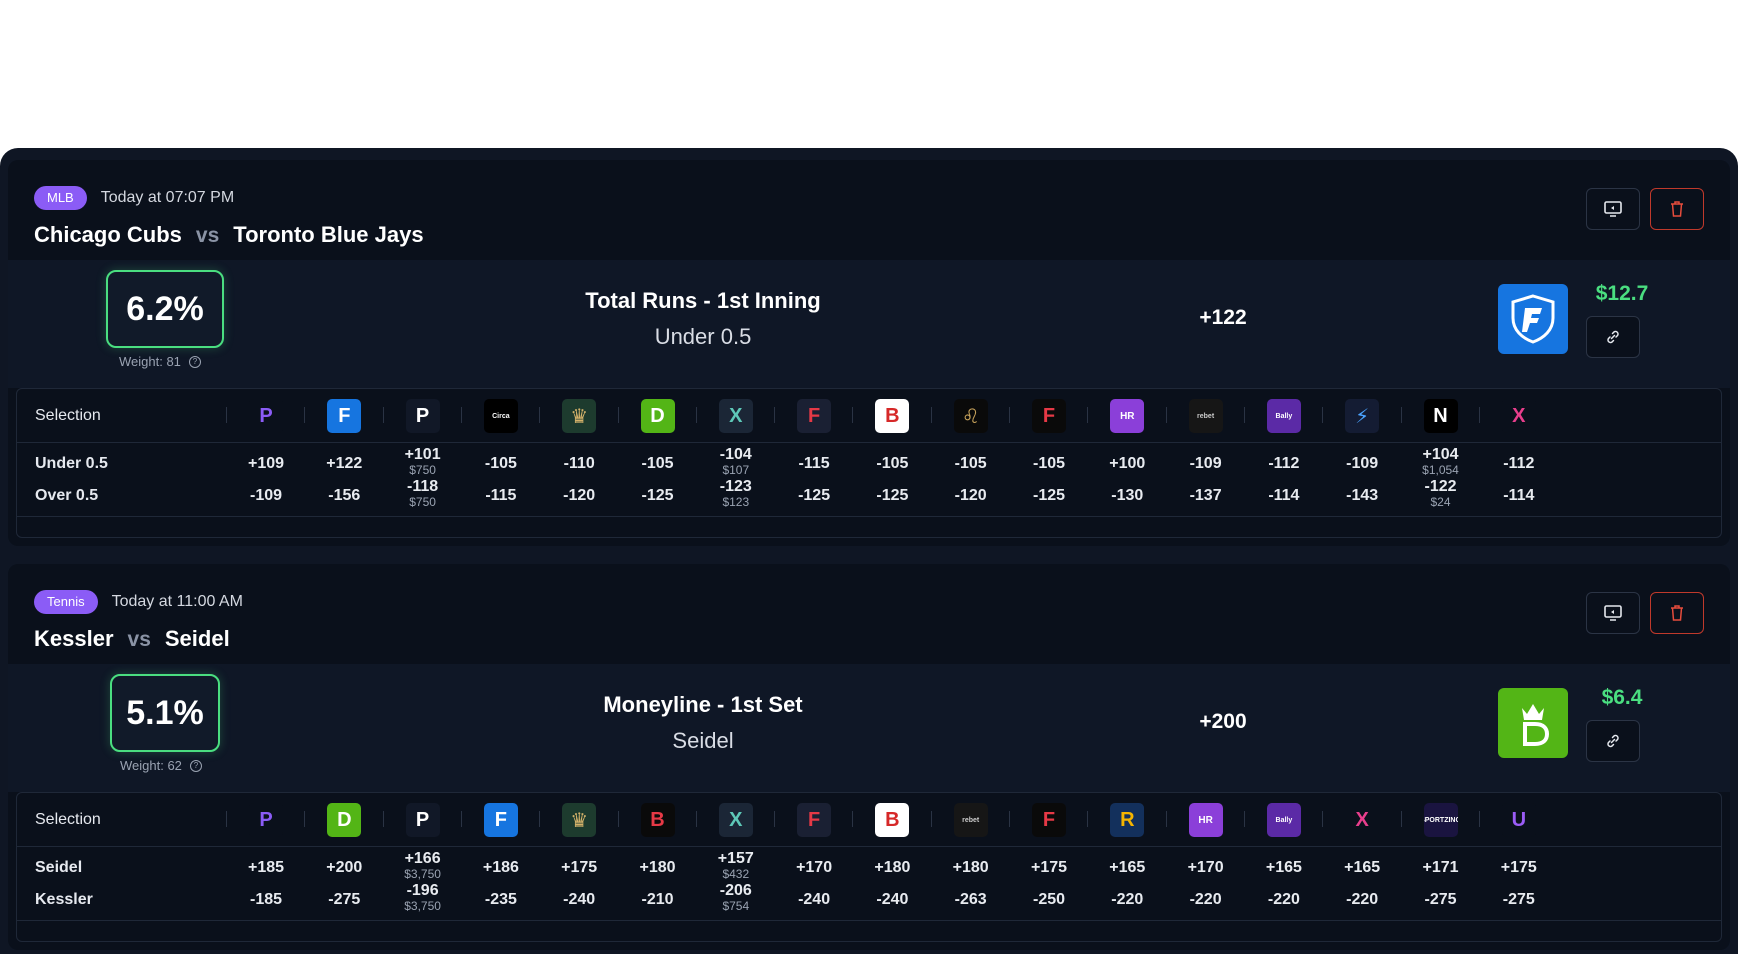 This screenshot has width=1738, height=954. Describe the element at coordinates (1533, 319) in the screenshot. I see `fanduel-logo-icon` at that location.